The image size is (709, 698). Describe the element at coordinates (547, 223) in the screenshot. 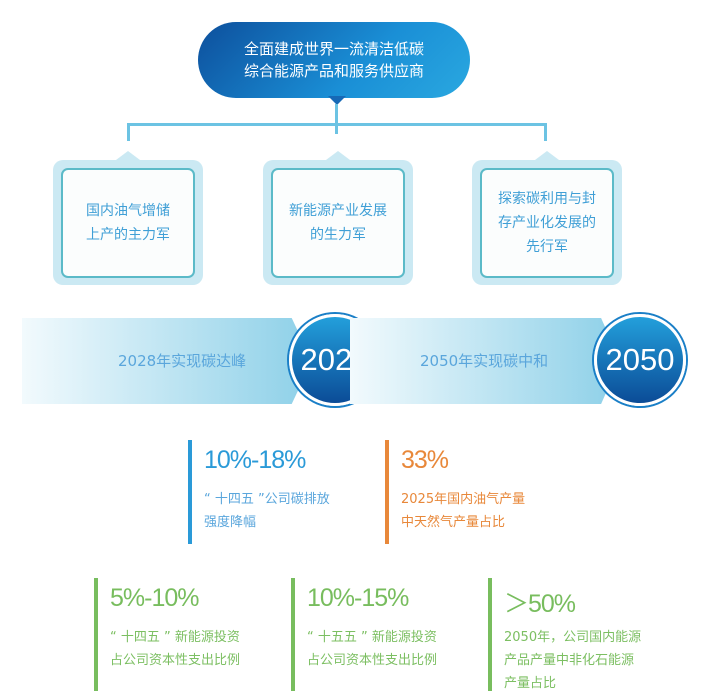

I see `role-text: 存产业化发展的` at that location.